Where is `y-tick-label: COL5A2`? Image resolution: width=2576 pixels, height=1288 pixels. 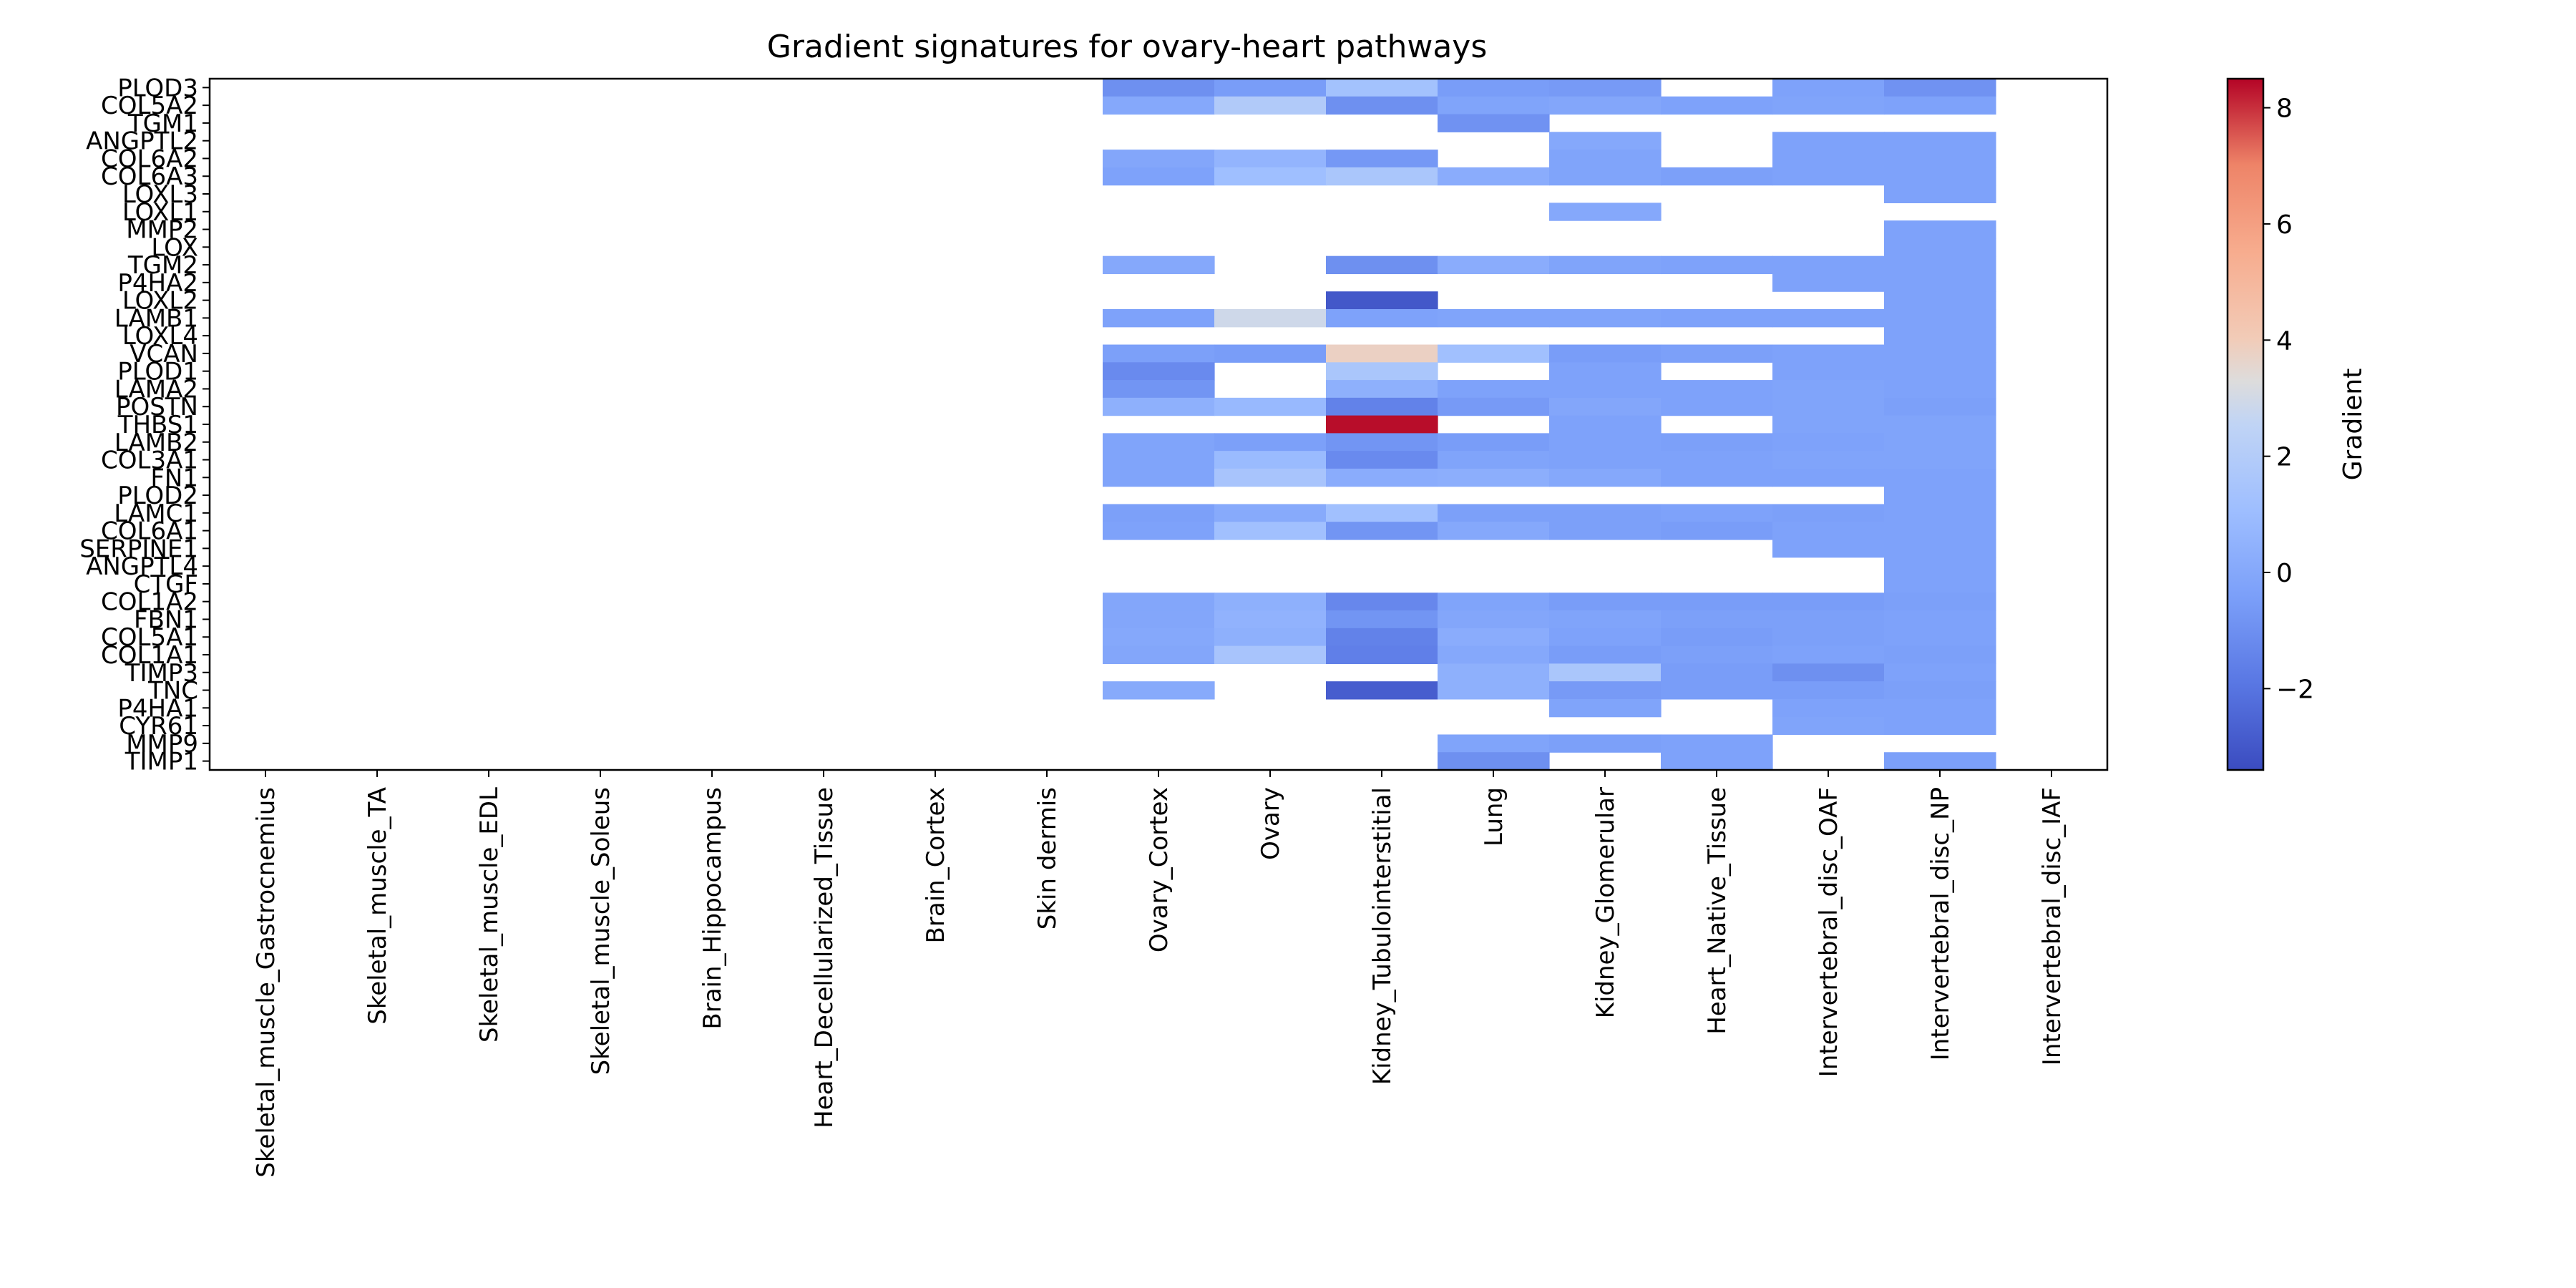 y-tick-label: COL5A2 is located at coordinates (149, 106).